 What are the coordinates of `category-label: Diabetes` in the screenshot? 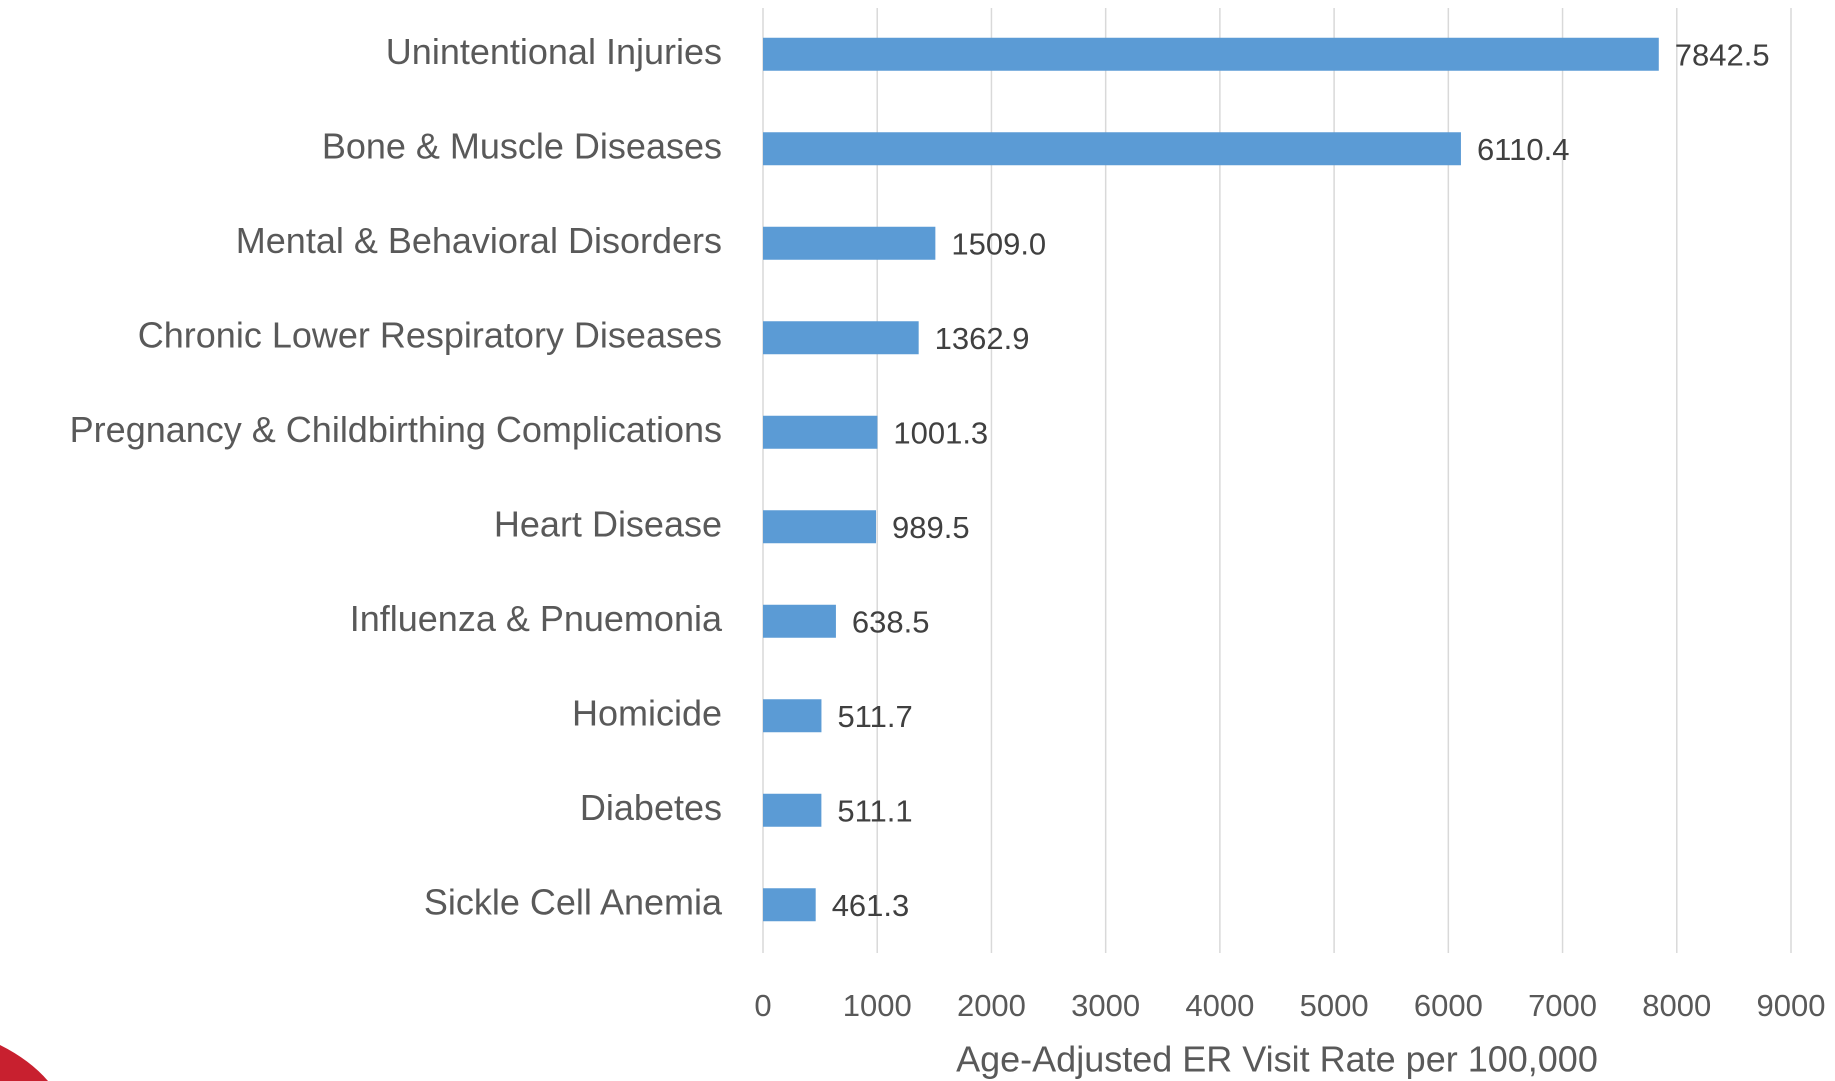 It's located at (651, 807).